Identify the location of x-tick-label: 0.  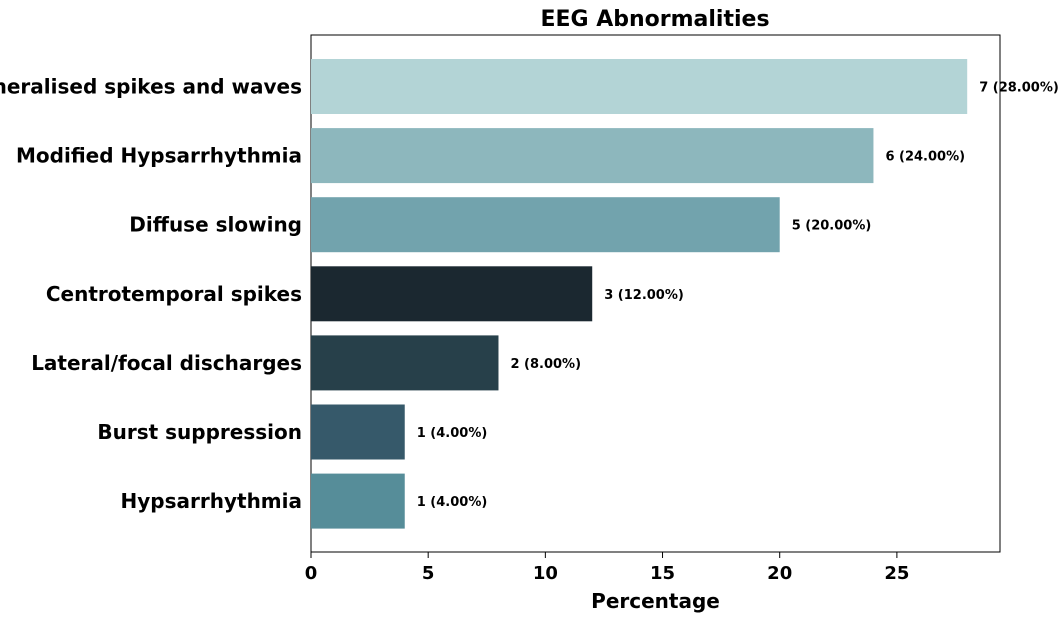
(311, 573).